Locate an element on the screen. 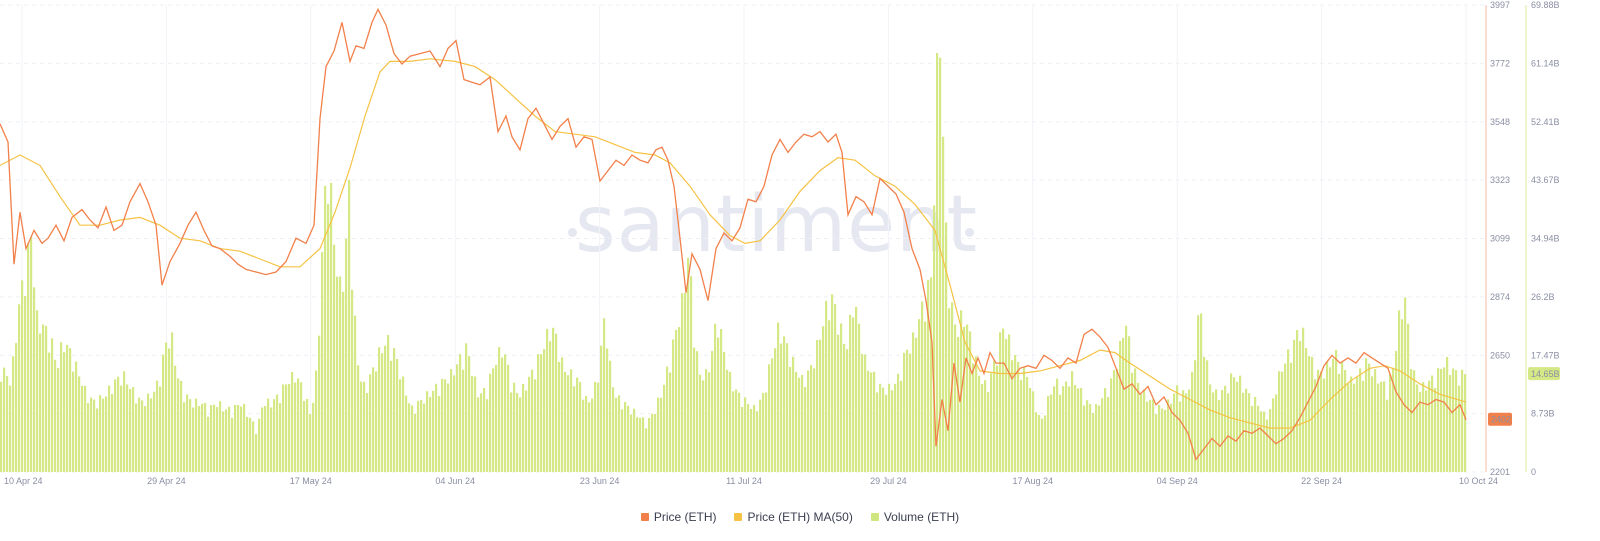 The image size is (1600, 541). volume-tick-label: 43.67B is located at coordinates (1545, 180).